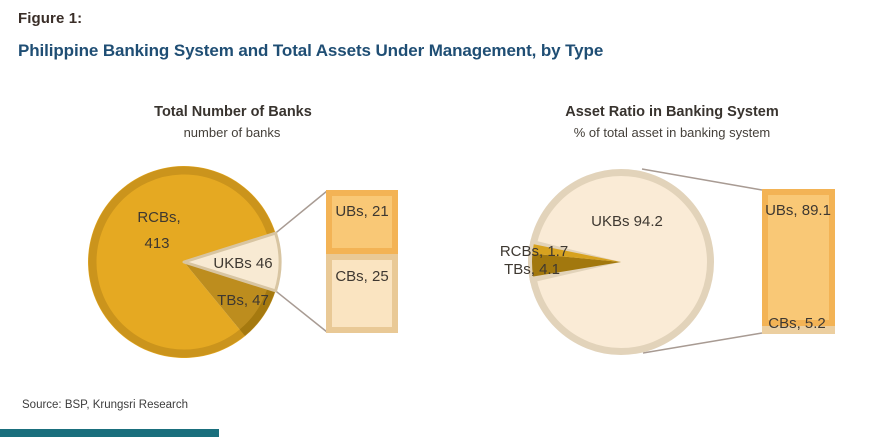 This screenshot has width=870, height=437. Describe the element at coordinates (50, 18) in the screenshot. I see `figure-label: Figure 1:` at that location.